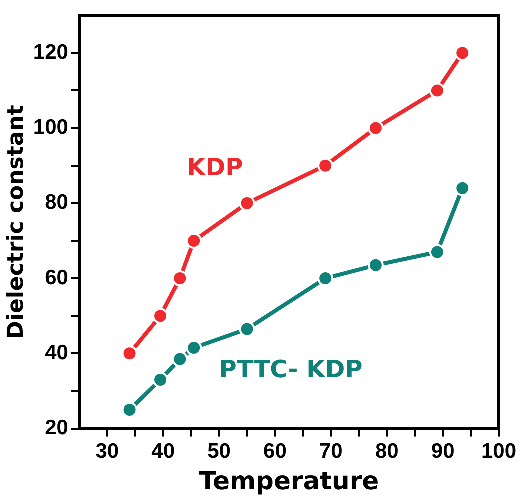 Image resolution: width=523 pixels, height=498 pixels. I want to click on series-label: PTTC- KDP, so click(291, 369).